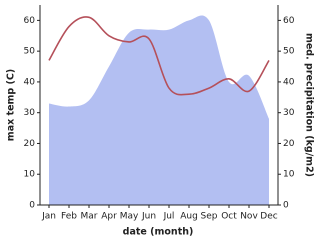  I want to click on y-tick-label: 50, so click(30, 52).